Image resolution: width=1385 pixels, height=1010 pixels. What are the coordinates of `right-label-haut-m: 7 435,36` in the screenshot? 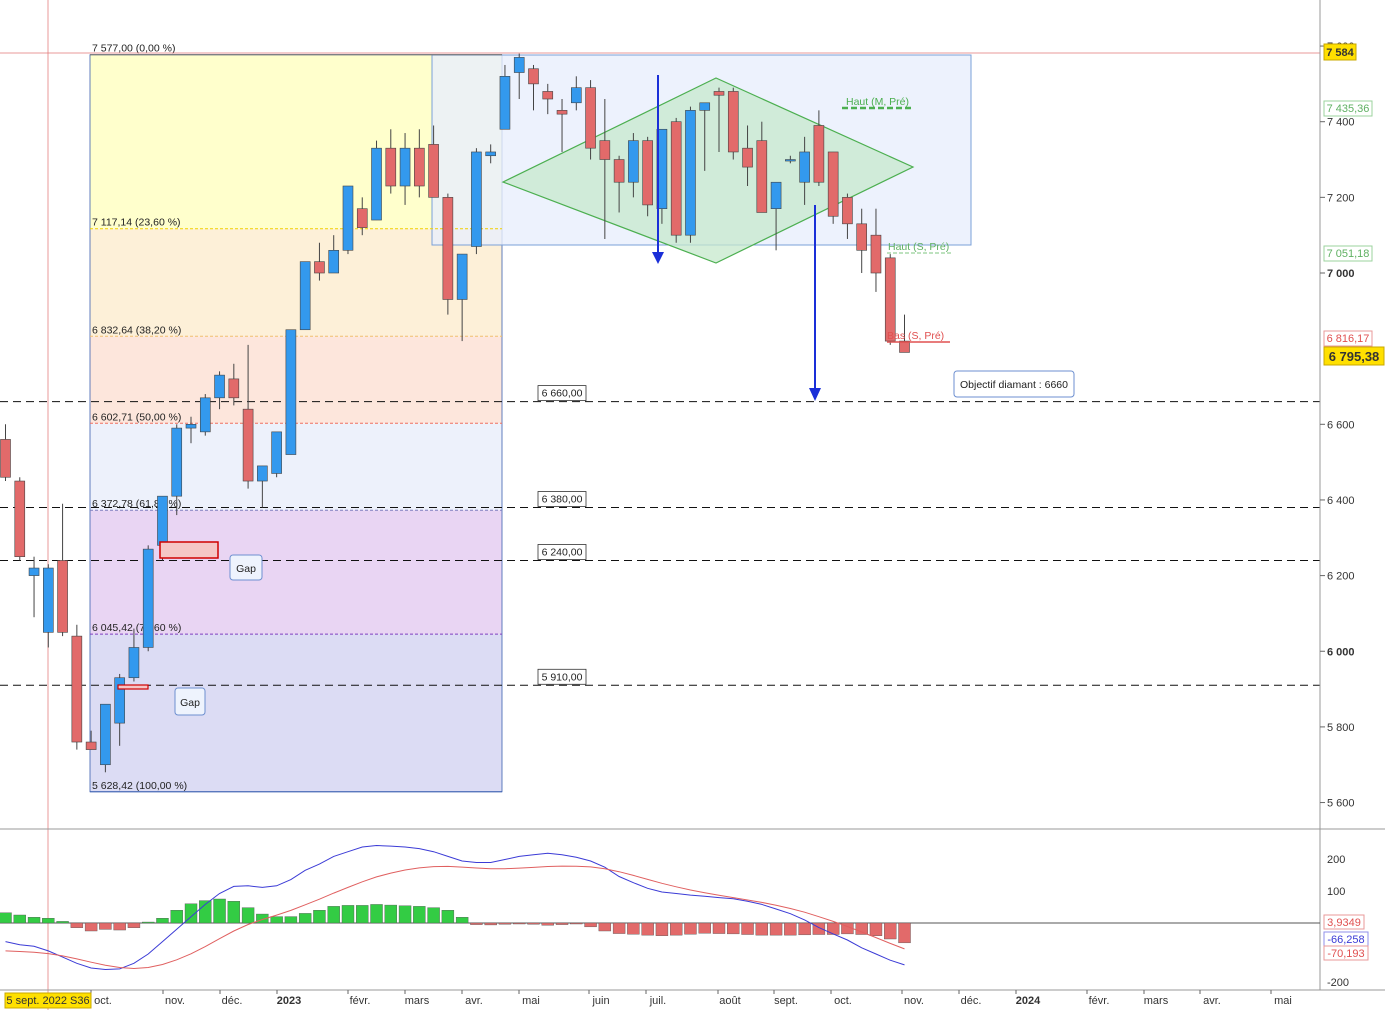 It's located at (1348, 108).